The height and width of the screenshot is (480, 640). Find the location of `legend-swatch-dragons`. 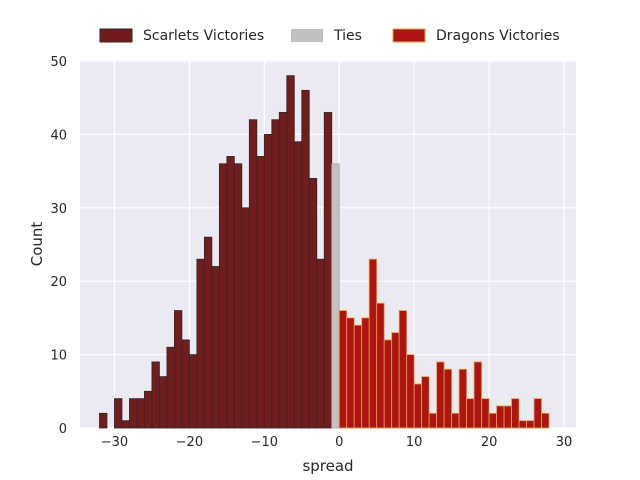

legend-swatch-dragons is located at coordinates (409, 35).